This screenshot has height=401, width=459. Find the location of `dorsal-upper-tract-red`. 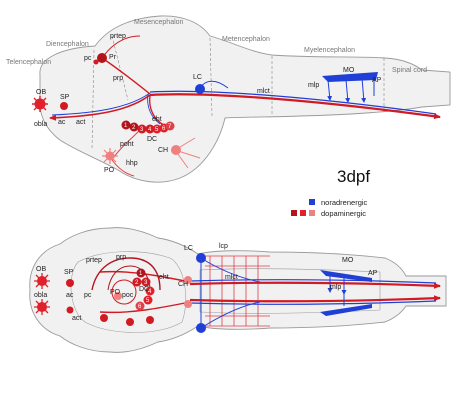

dorsal-upper-tract-red is located at coordinates (315, 285).